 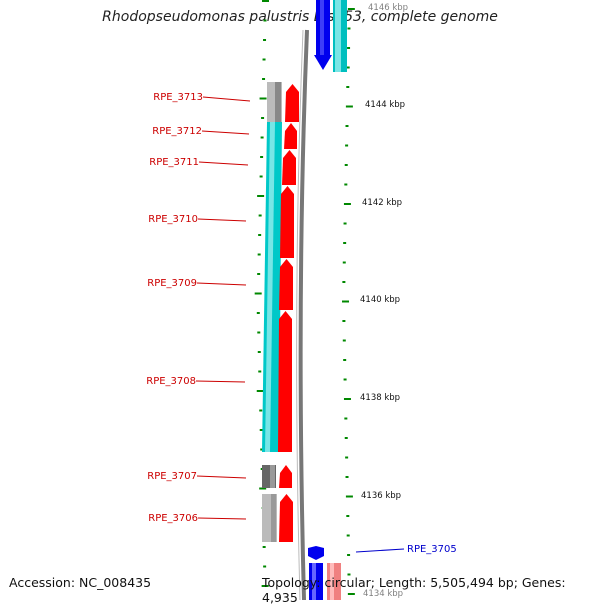 I want to click on reverse-cds-track, so click(x=288, y=313).